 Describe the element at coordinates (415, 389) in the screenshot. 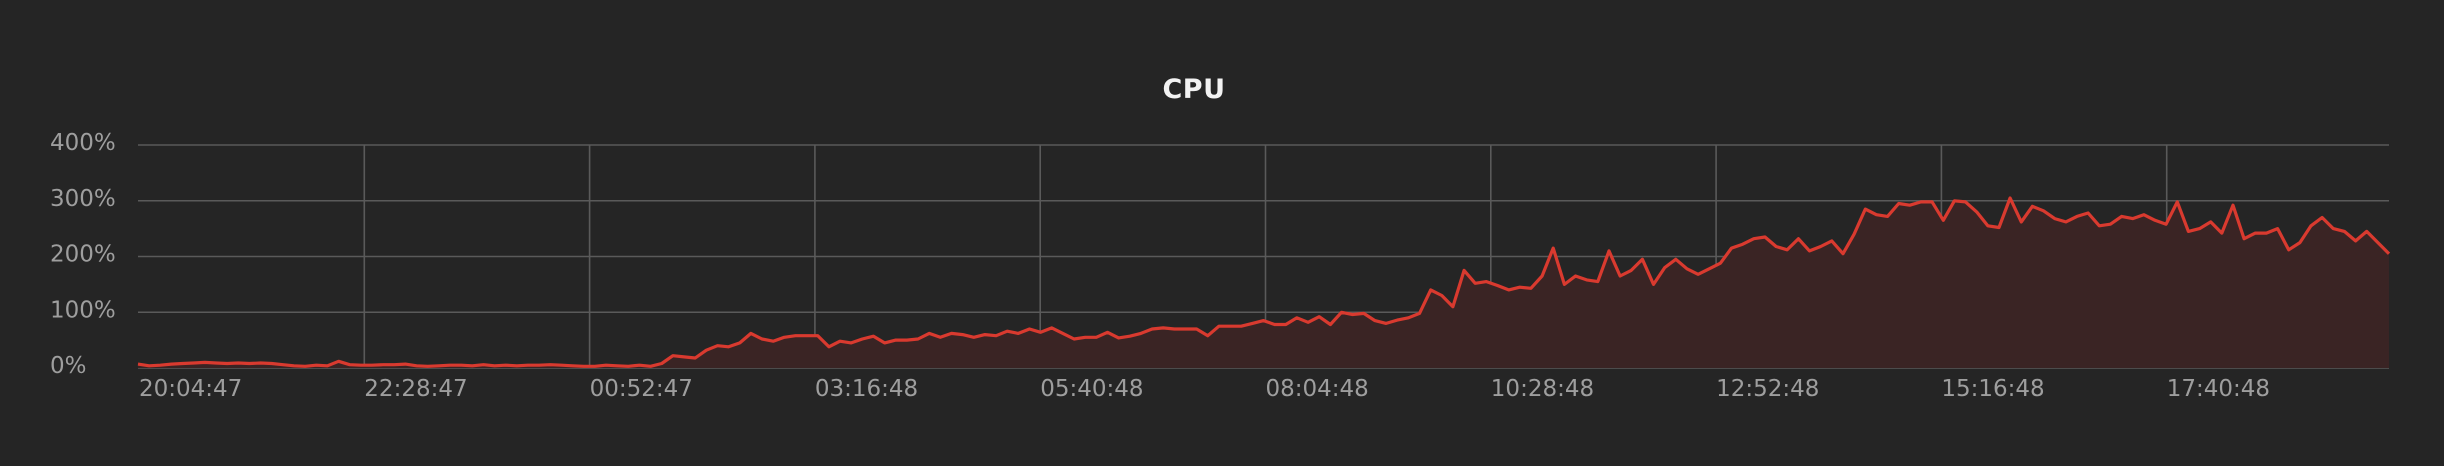

I see `x-tick-label: 22:28:47` at that location.